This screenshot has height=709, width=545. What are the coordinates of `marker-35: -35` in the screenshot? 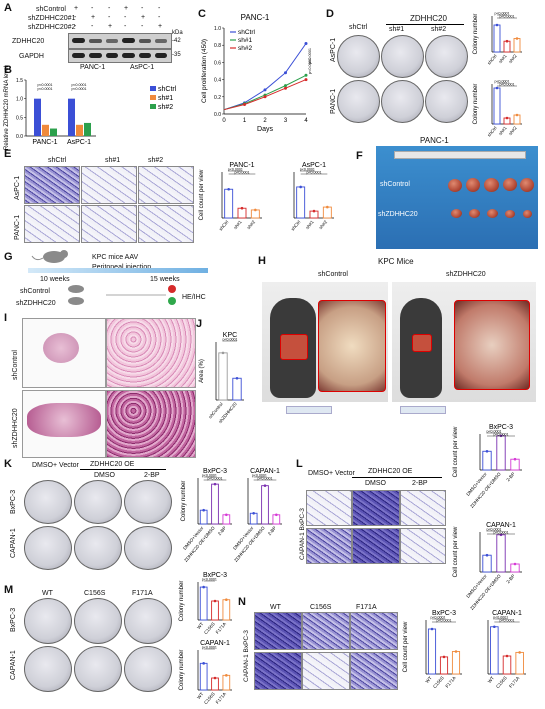 It's located at (176, 55).